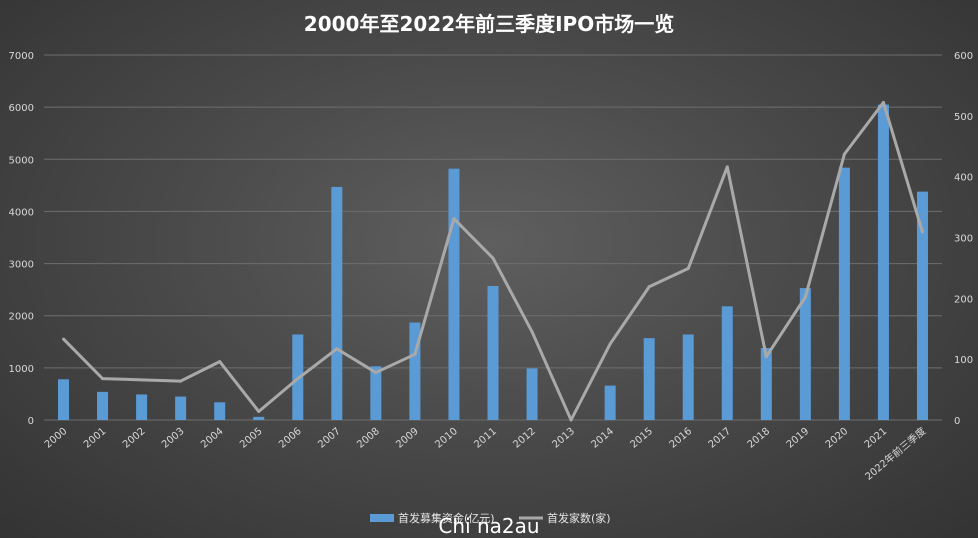  What do you see at coordinates (963, 299) in the screenshot?
I see `y-right-tick-label: 200` at bounding box center [963, 299].